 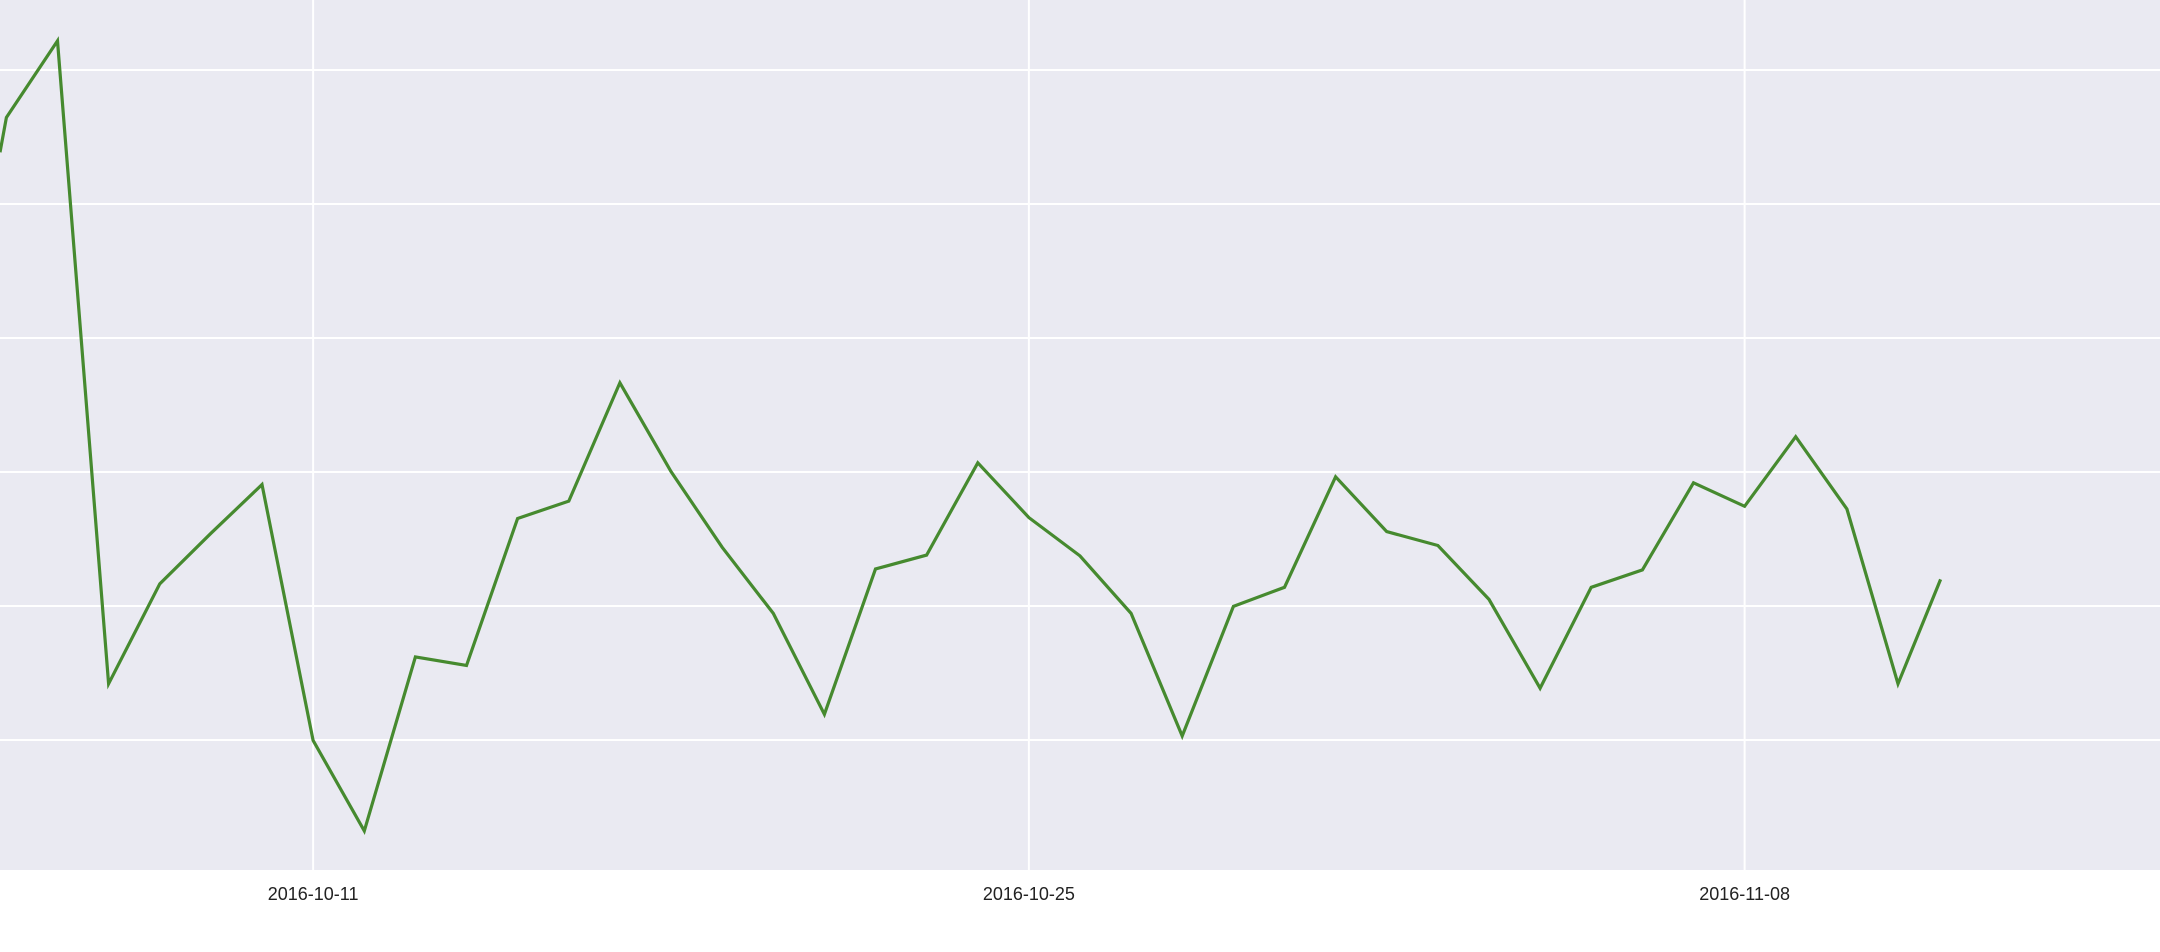 I want to click on x-tick-labels: 2016-10-11 2016-10-25 2016-11-08, so click(x=1029, y=894).